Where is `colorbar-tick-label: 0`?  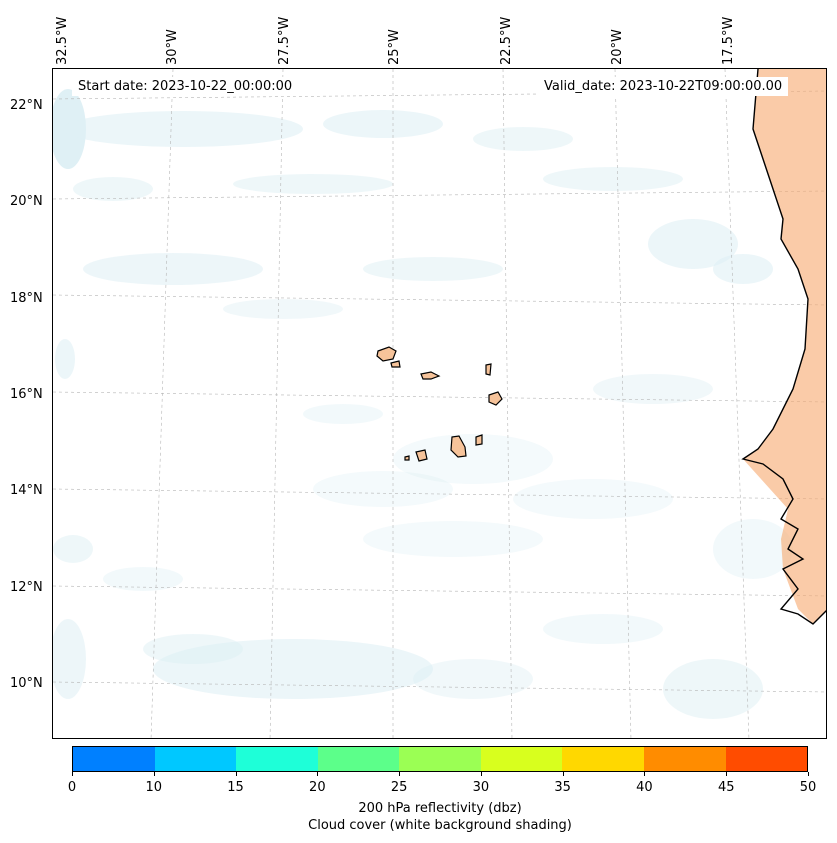
colorbar-tick-label: 0 is located at coordinates (72, 787).